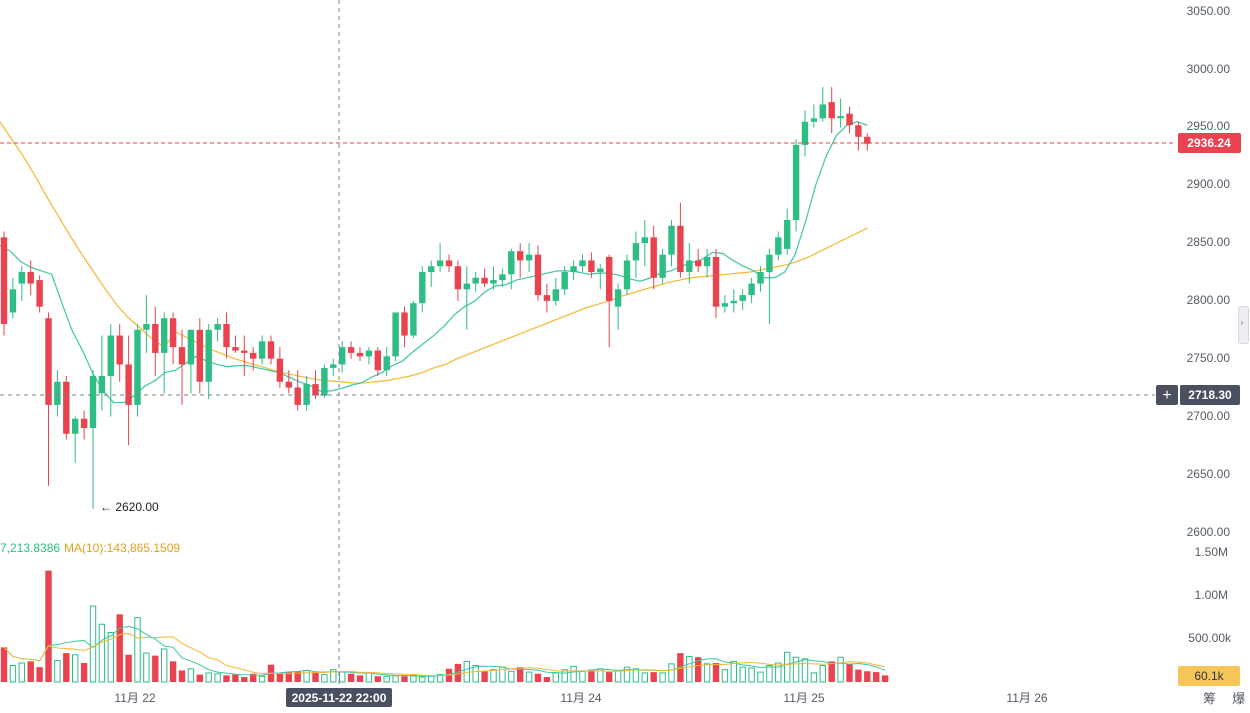  What do you see at coordinates (444, 626) in the screenshot?
I see `volume-layer` at bounding box center [444, 626].